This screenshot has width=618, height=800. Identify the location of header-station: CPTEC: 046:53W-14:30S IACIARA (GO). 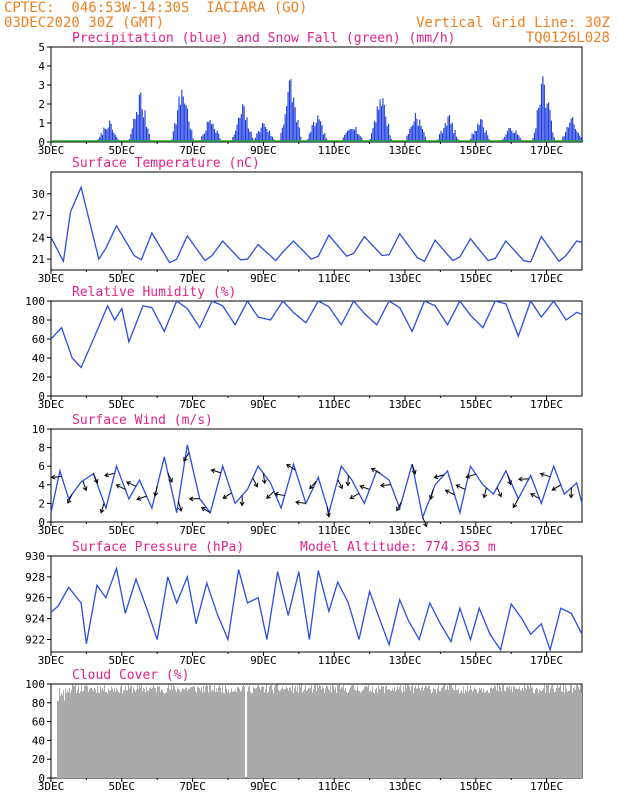
(156, 8).